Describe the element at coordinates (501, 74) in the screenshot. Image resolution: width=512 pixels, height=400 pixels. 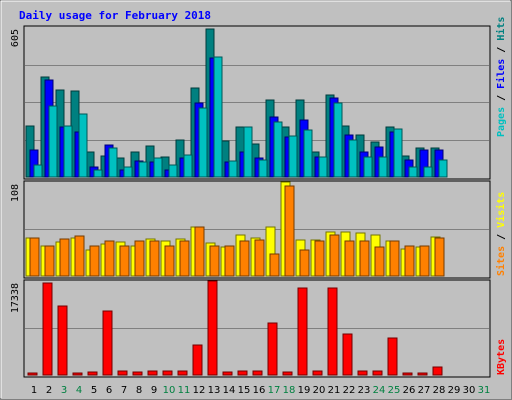
I see `legend-files: Files` at that location.